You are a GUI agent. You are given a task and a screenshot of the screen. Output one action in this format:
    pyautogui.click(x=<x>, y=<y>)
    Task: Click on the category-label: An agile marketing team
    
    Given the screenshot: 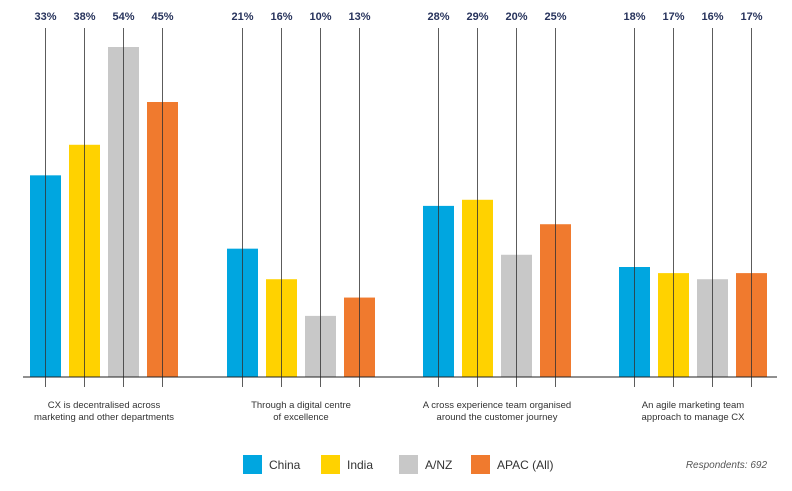 What is the action you would take?
    pyautogui.click(x=693, y=405)
    